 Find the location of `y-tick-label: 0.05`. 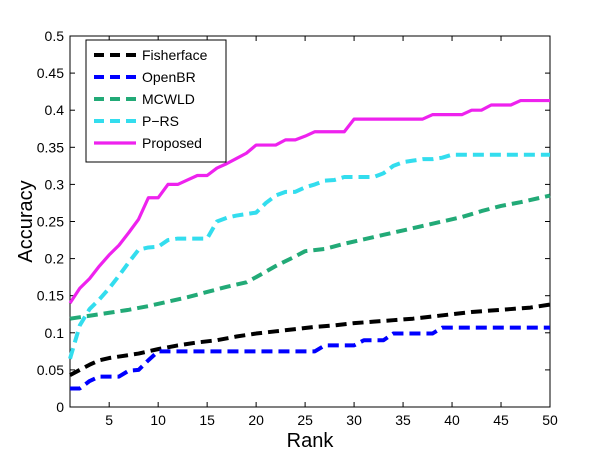

y-tick-label: 0.05 is located at coordinates (50, 370).